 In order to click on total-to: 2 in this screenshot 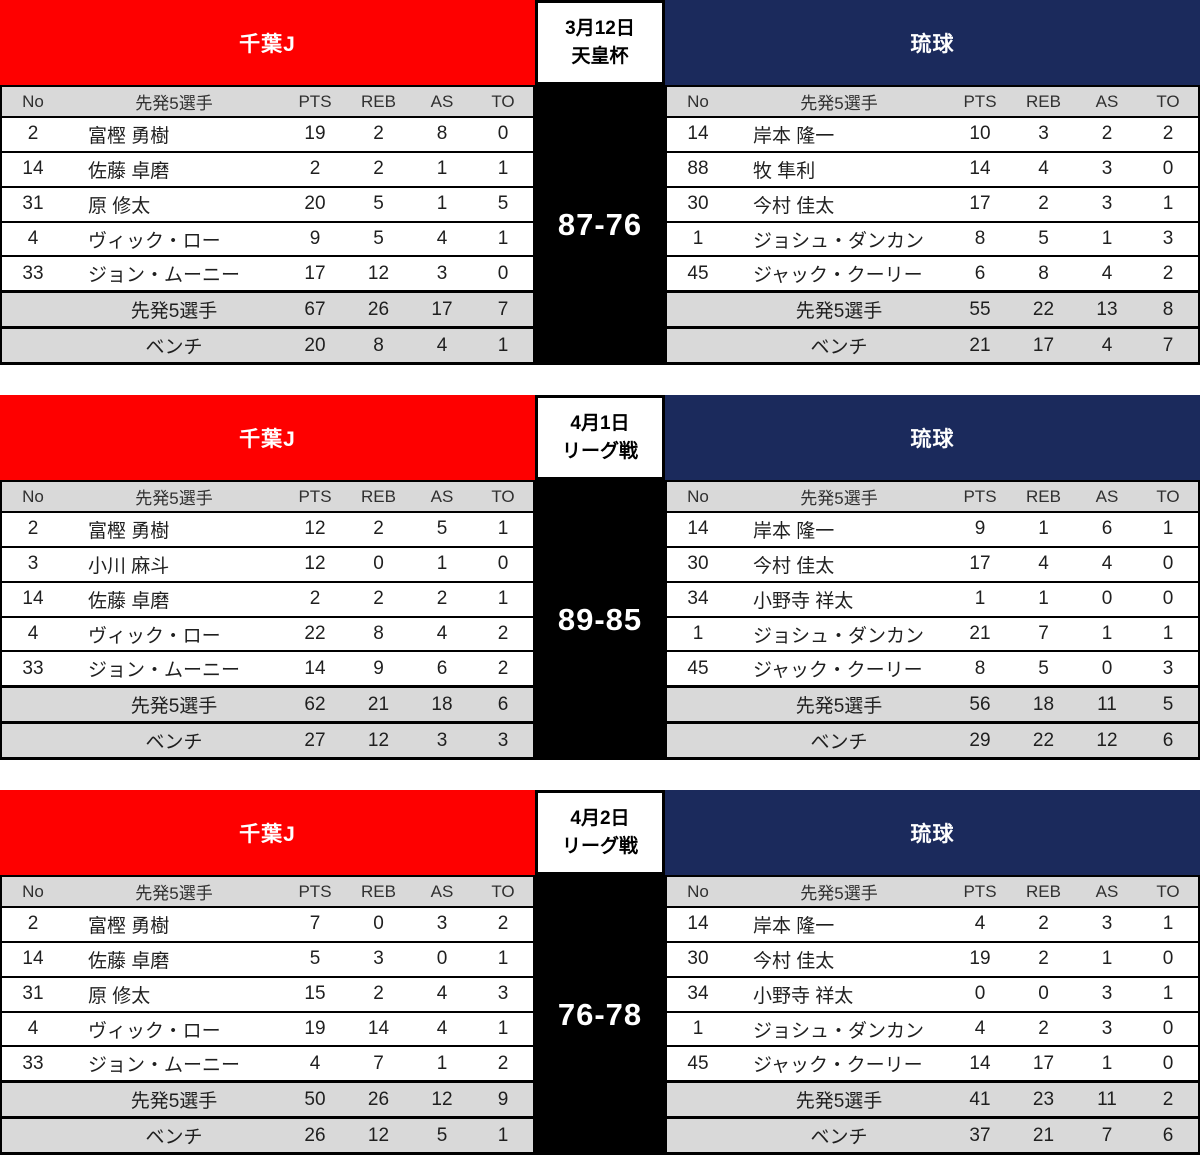, I will do `click(1168, 1099)`.